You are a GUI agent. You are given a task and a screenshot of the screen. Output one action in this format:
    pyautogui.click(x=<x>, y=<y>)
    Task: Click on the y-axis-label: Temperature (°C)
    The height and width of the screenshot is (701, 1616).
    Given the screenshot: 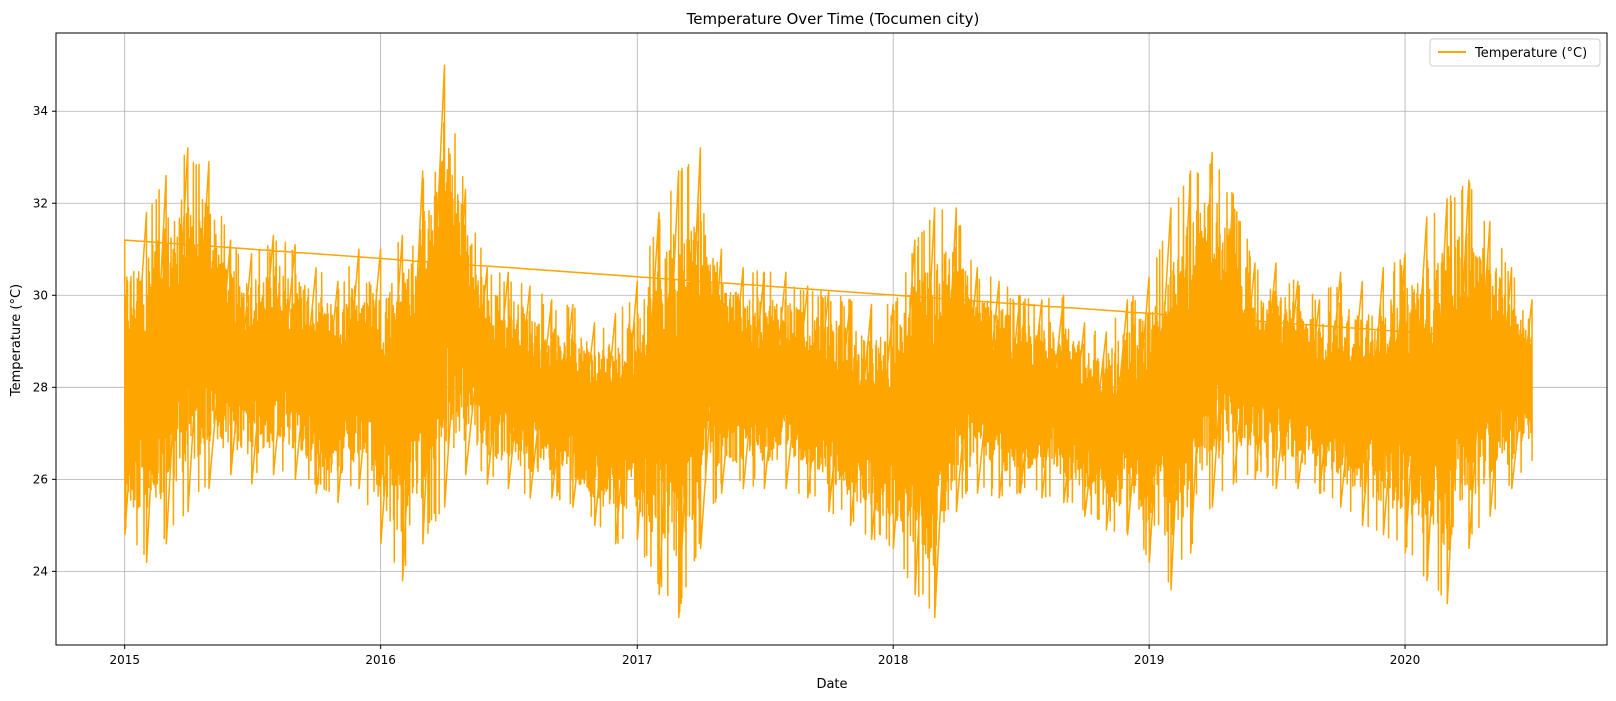 What is the action you would take?
    pyautogui.click(x=16, y=340)
    